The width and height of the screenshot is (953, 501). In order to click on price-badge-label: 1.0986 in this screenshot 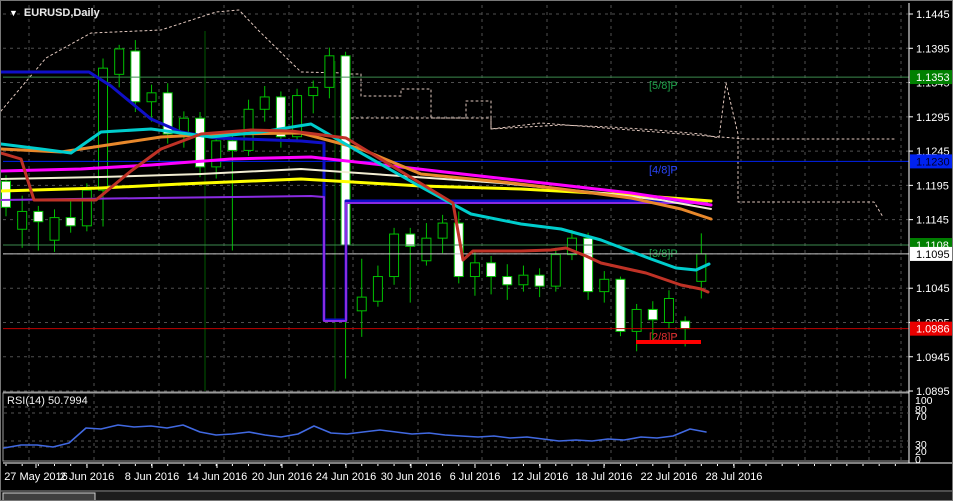, I will do `click(933, 330)`.